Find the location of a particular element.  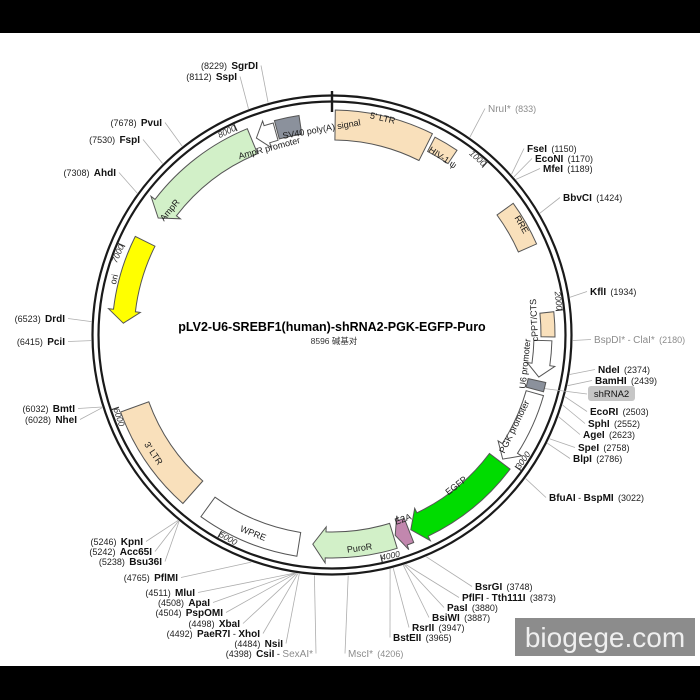

plasmid-size: 8596 碱基对 is located at coordinates (334, 341).